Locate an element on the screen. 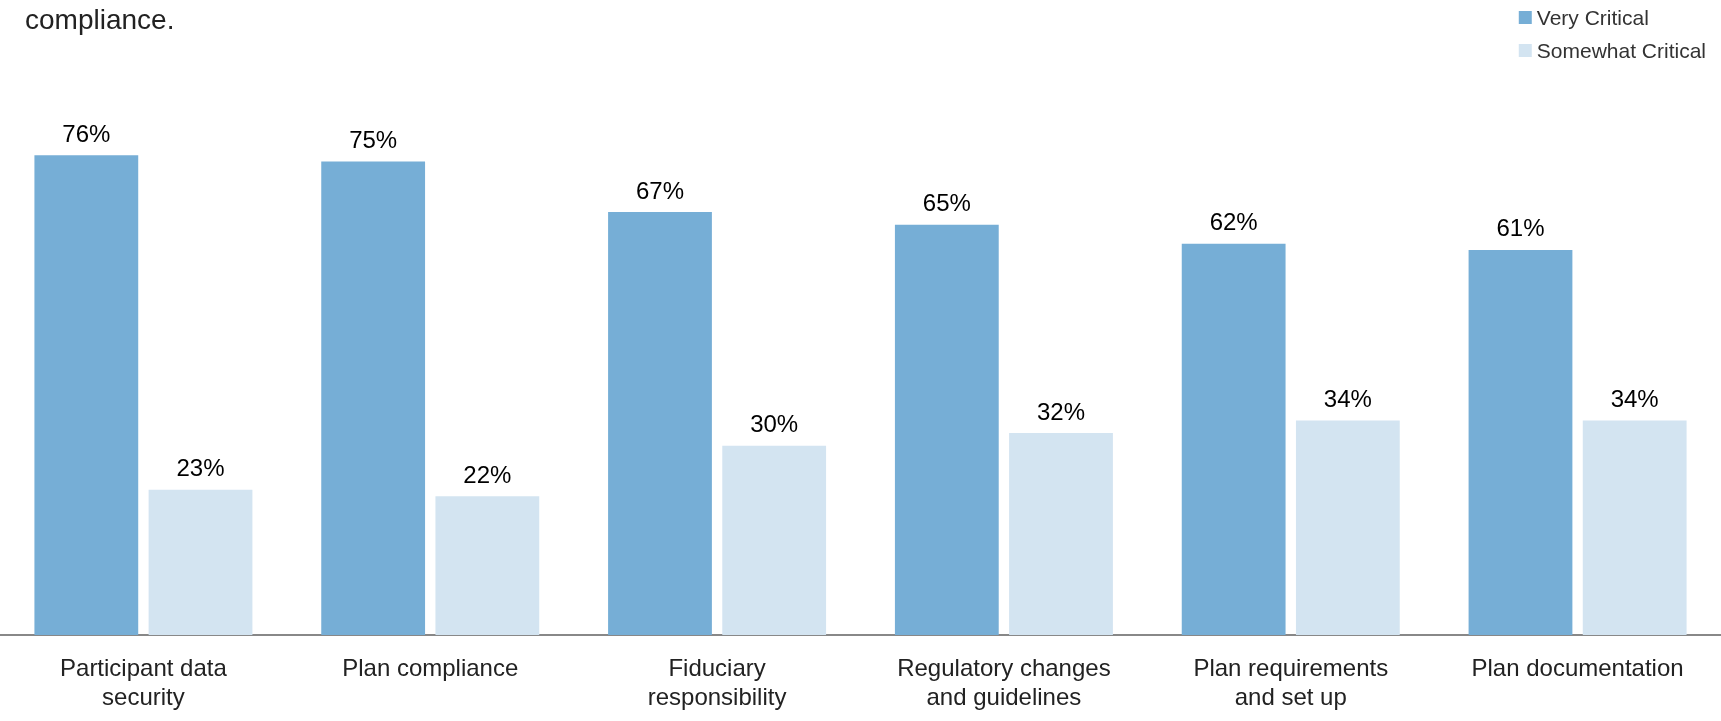 The height and width of the screenshot is (721, 1721). data-label: 23% is located at coordinates (200, 468).